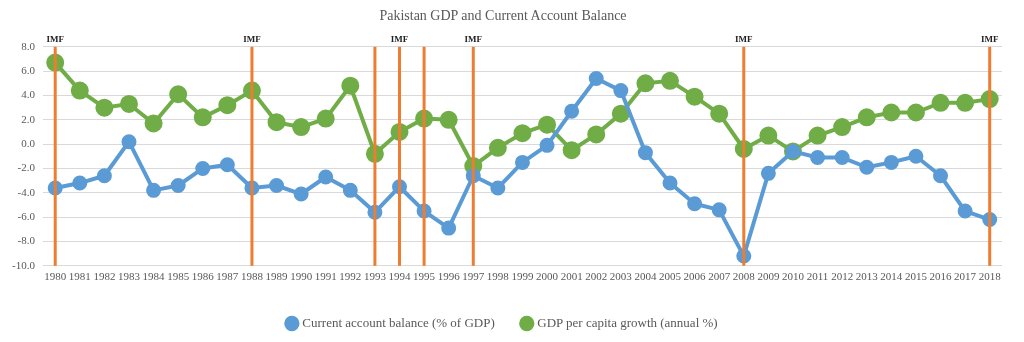  What do you see at coordinates (793, 276) in the screenshot?
I see `x-tick-label: 2010` at bounding box center [793, 276].